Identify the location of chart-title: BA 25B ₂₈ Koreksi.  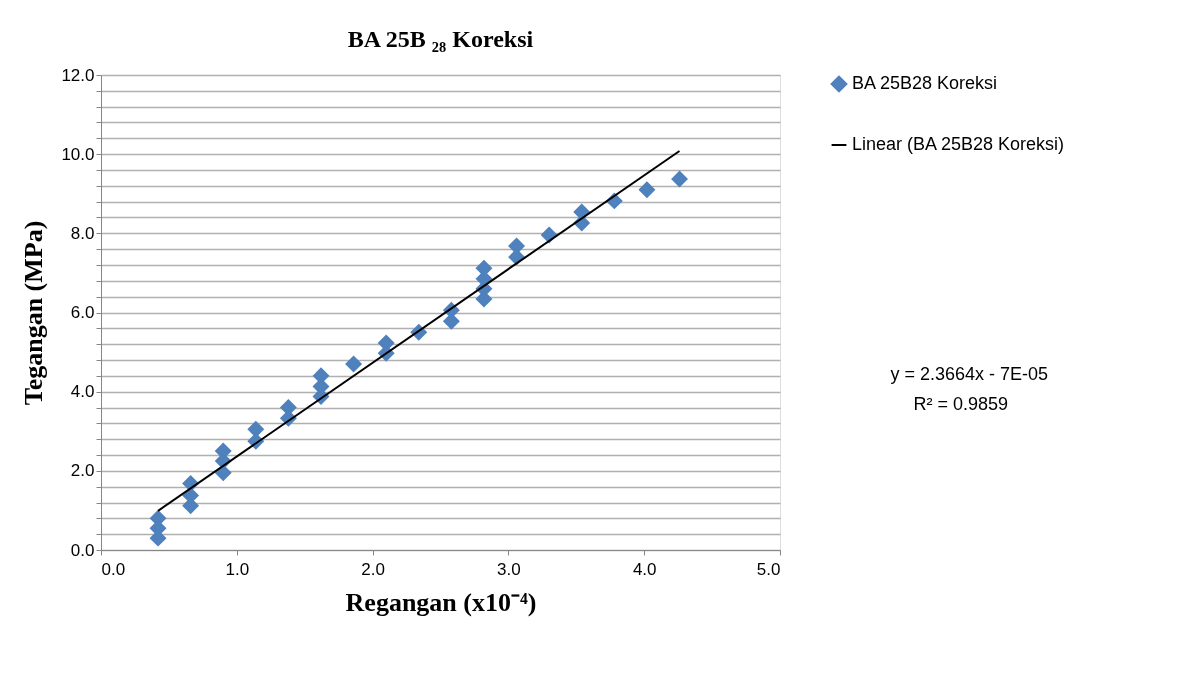
(440, 39).